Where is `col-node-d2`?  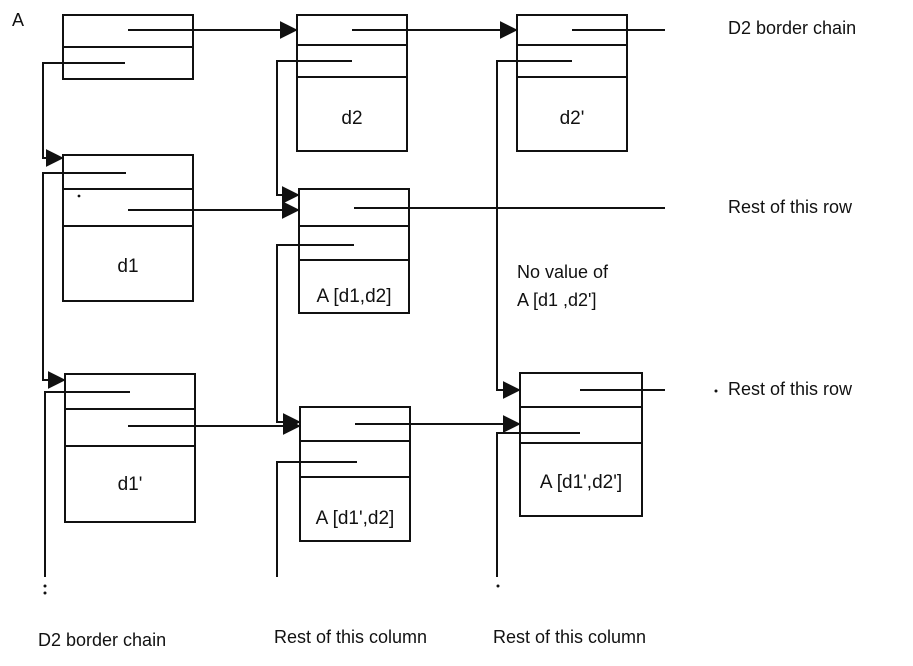 col-node-d2 is located at coordinates (352, 83).